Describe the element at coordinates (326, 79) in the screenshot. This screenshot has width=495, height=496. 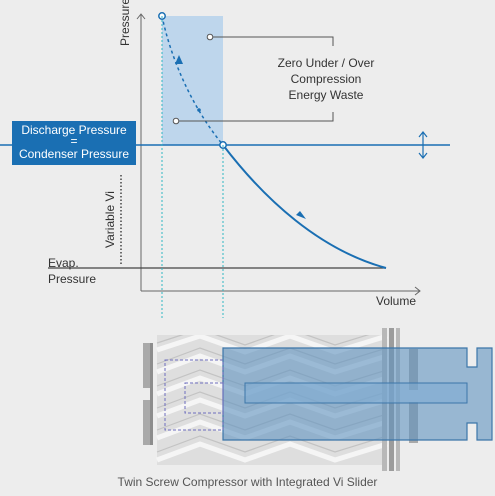
I see `waste-annotation-line2: Compression` at that location.